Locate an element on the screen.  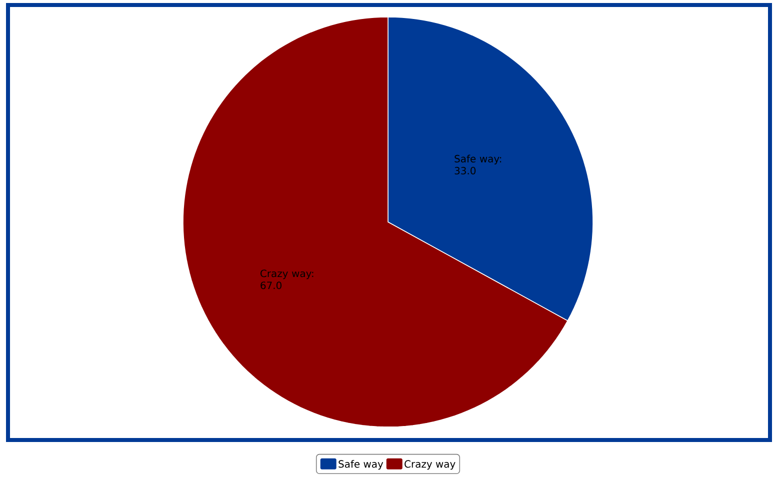
legend-label: Crazy way is located at coordinates (430, 465).